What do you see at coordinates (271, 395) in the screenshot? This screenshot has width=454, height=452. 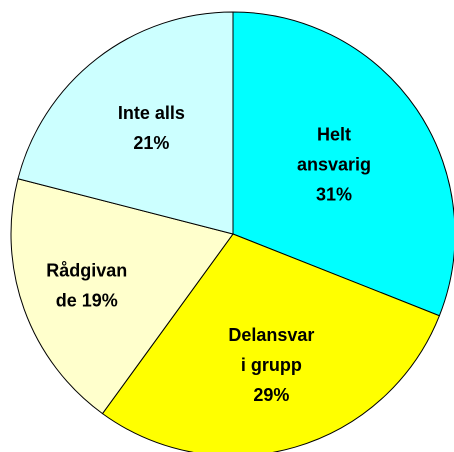 I see `slice-label-line: 29%` at bounding box center [271, 395].